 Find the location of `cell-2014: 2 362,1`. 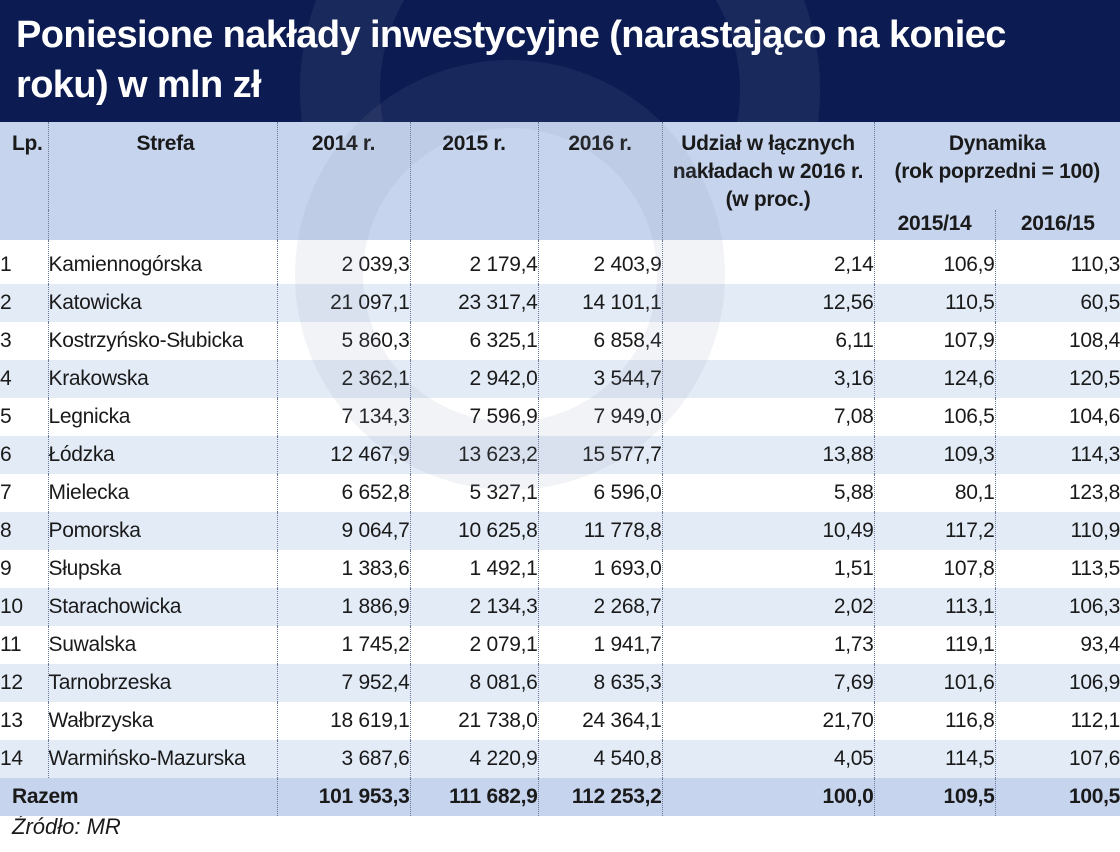

cell-2014: 2 362,1 is located at coordinates (344, 379).